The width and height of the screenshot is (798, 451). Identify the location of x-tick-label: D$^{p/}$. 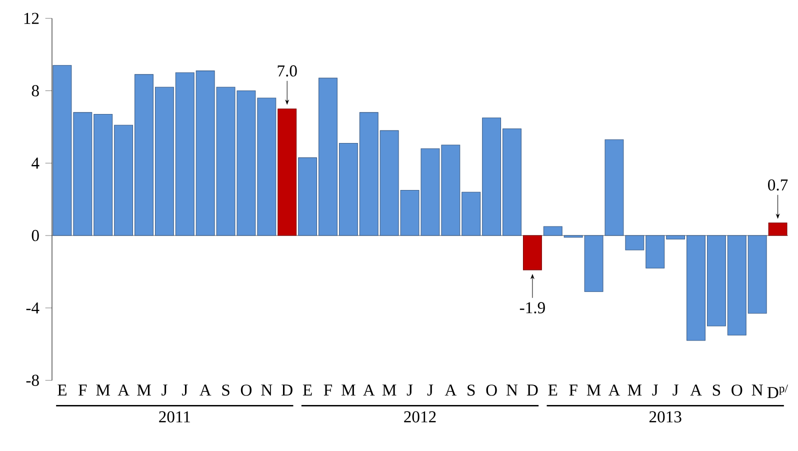
(777, 391).